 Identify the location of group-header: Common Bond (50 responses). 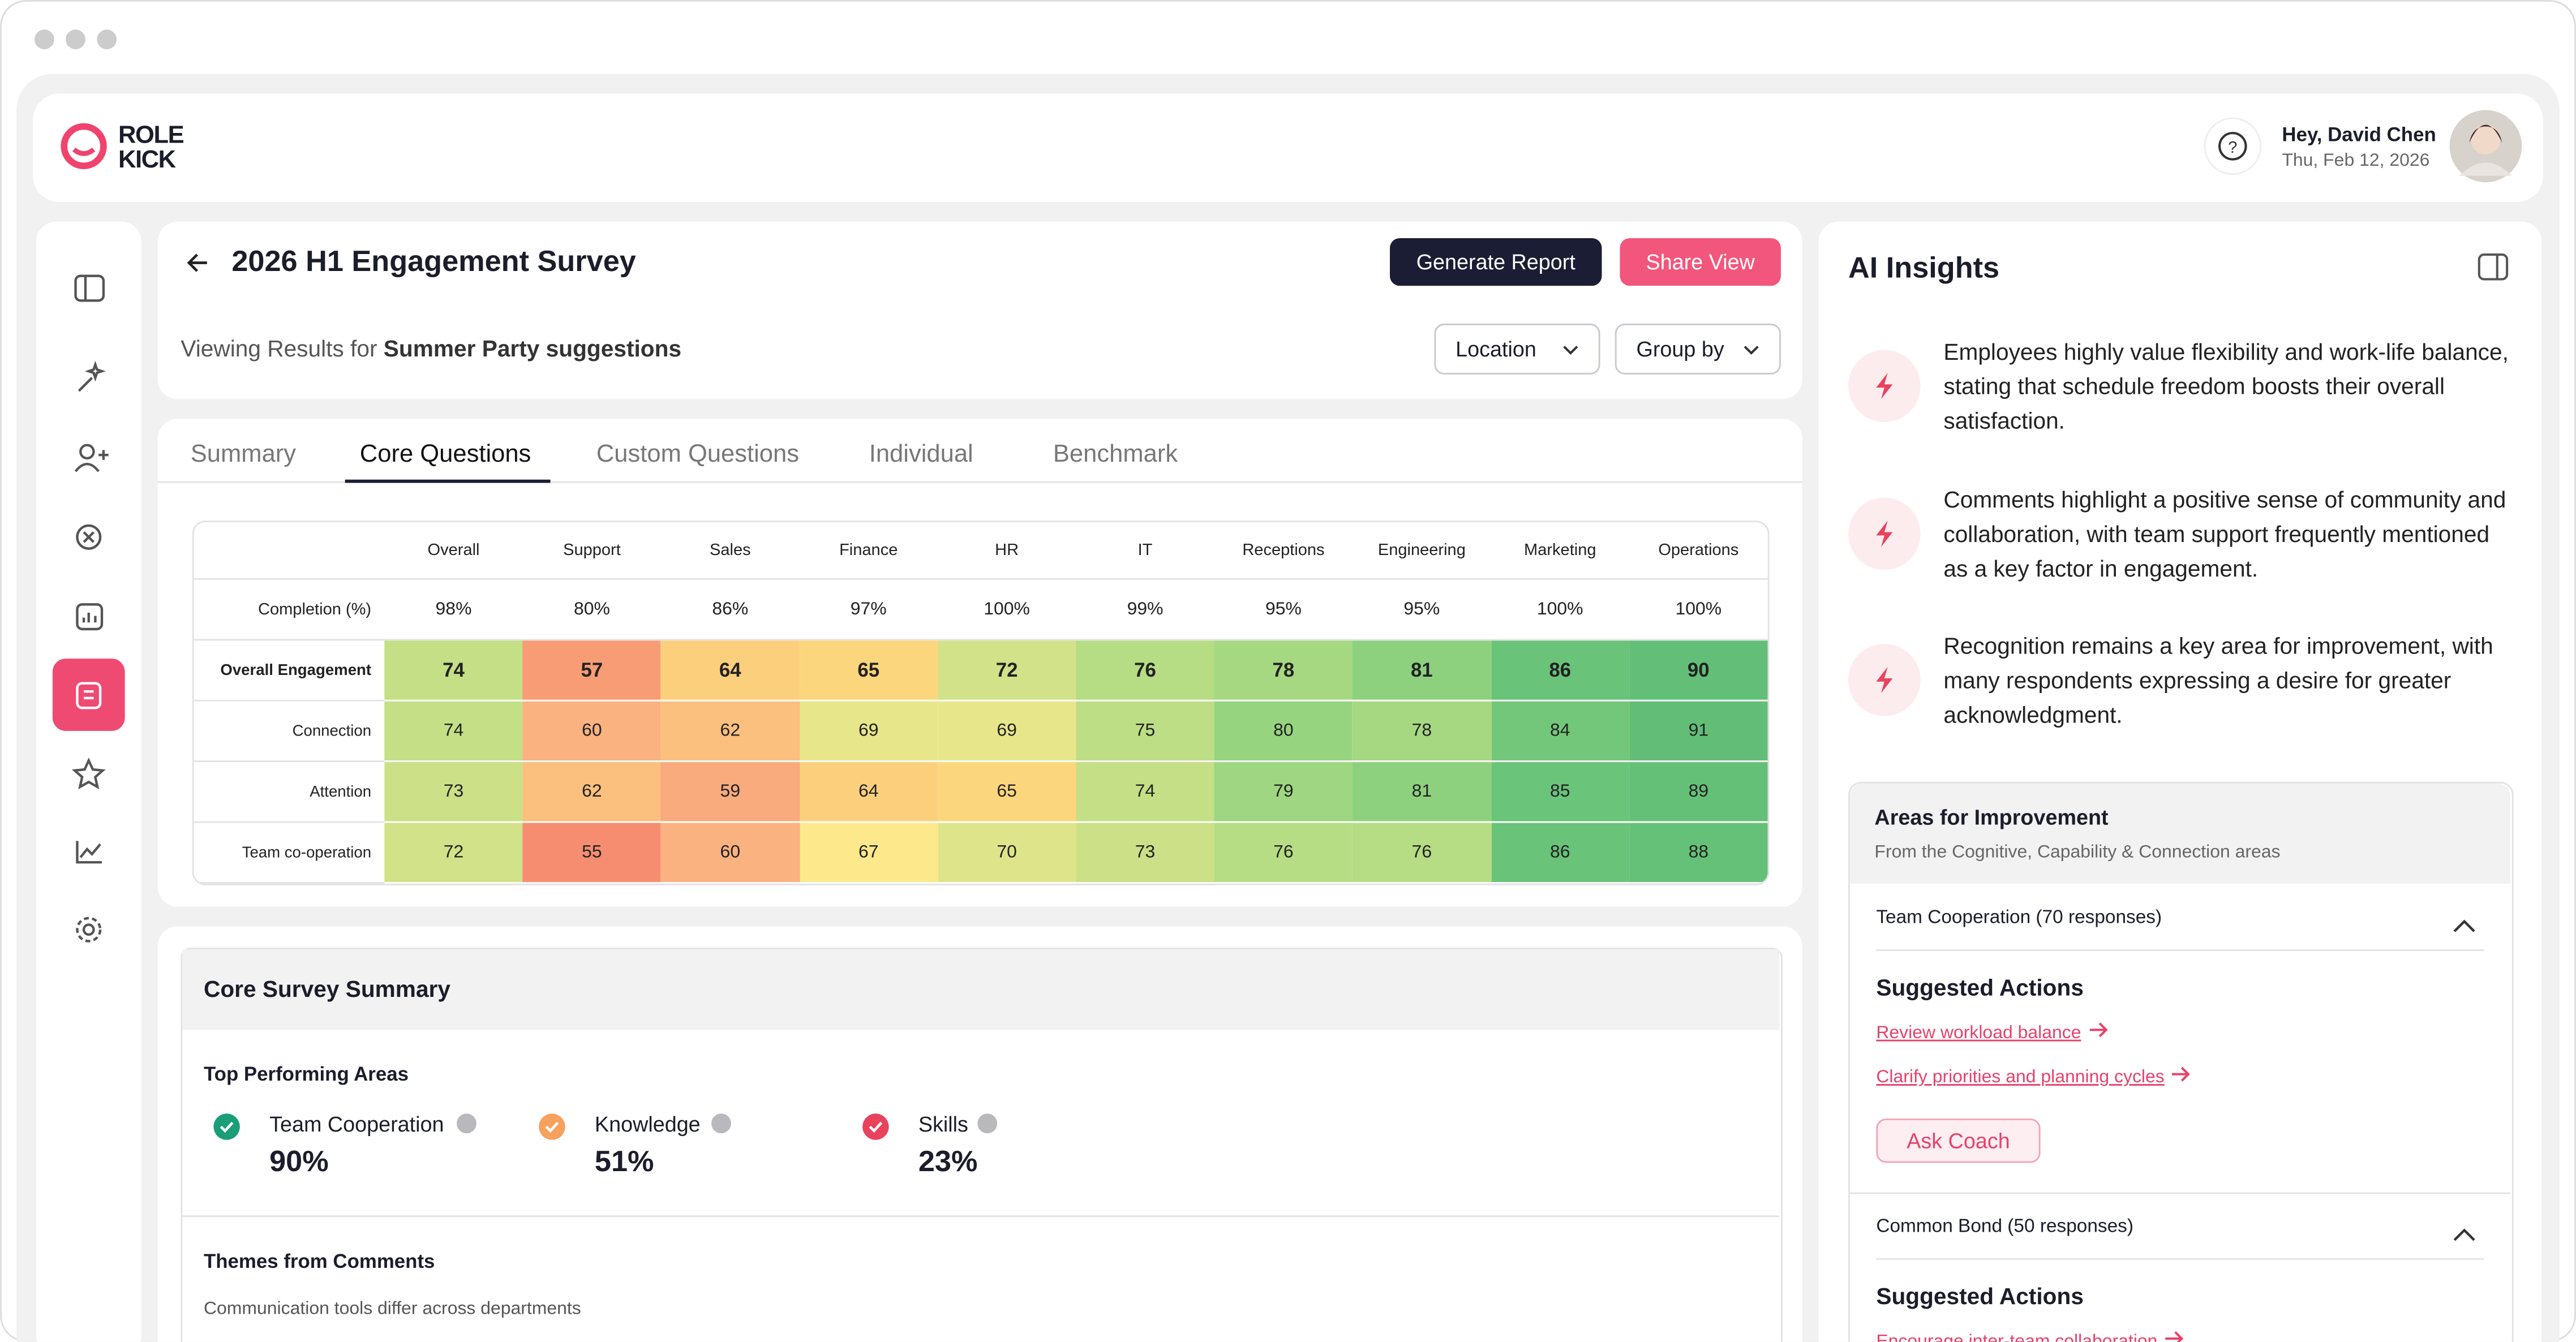
(2004, 1227).